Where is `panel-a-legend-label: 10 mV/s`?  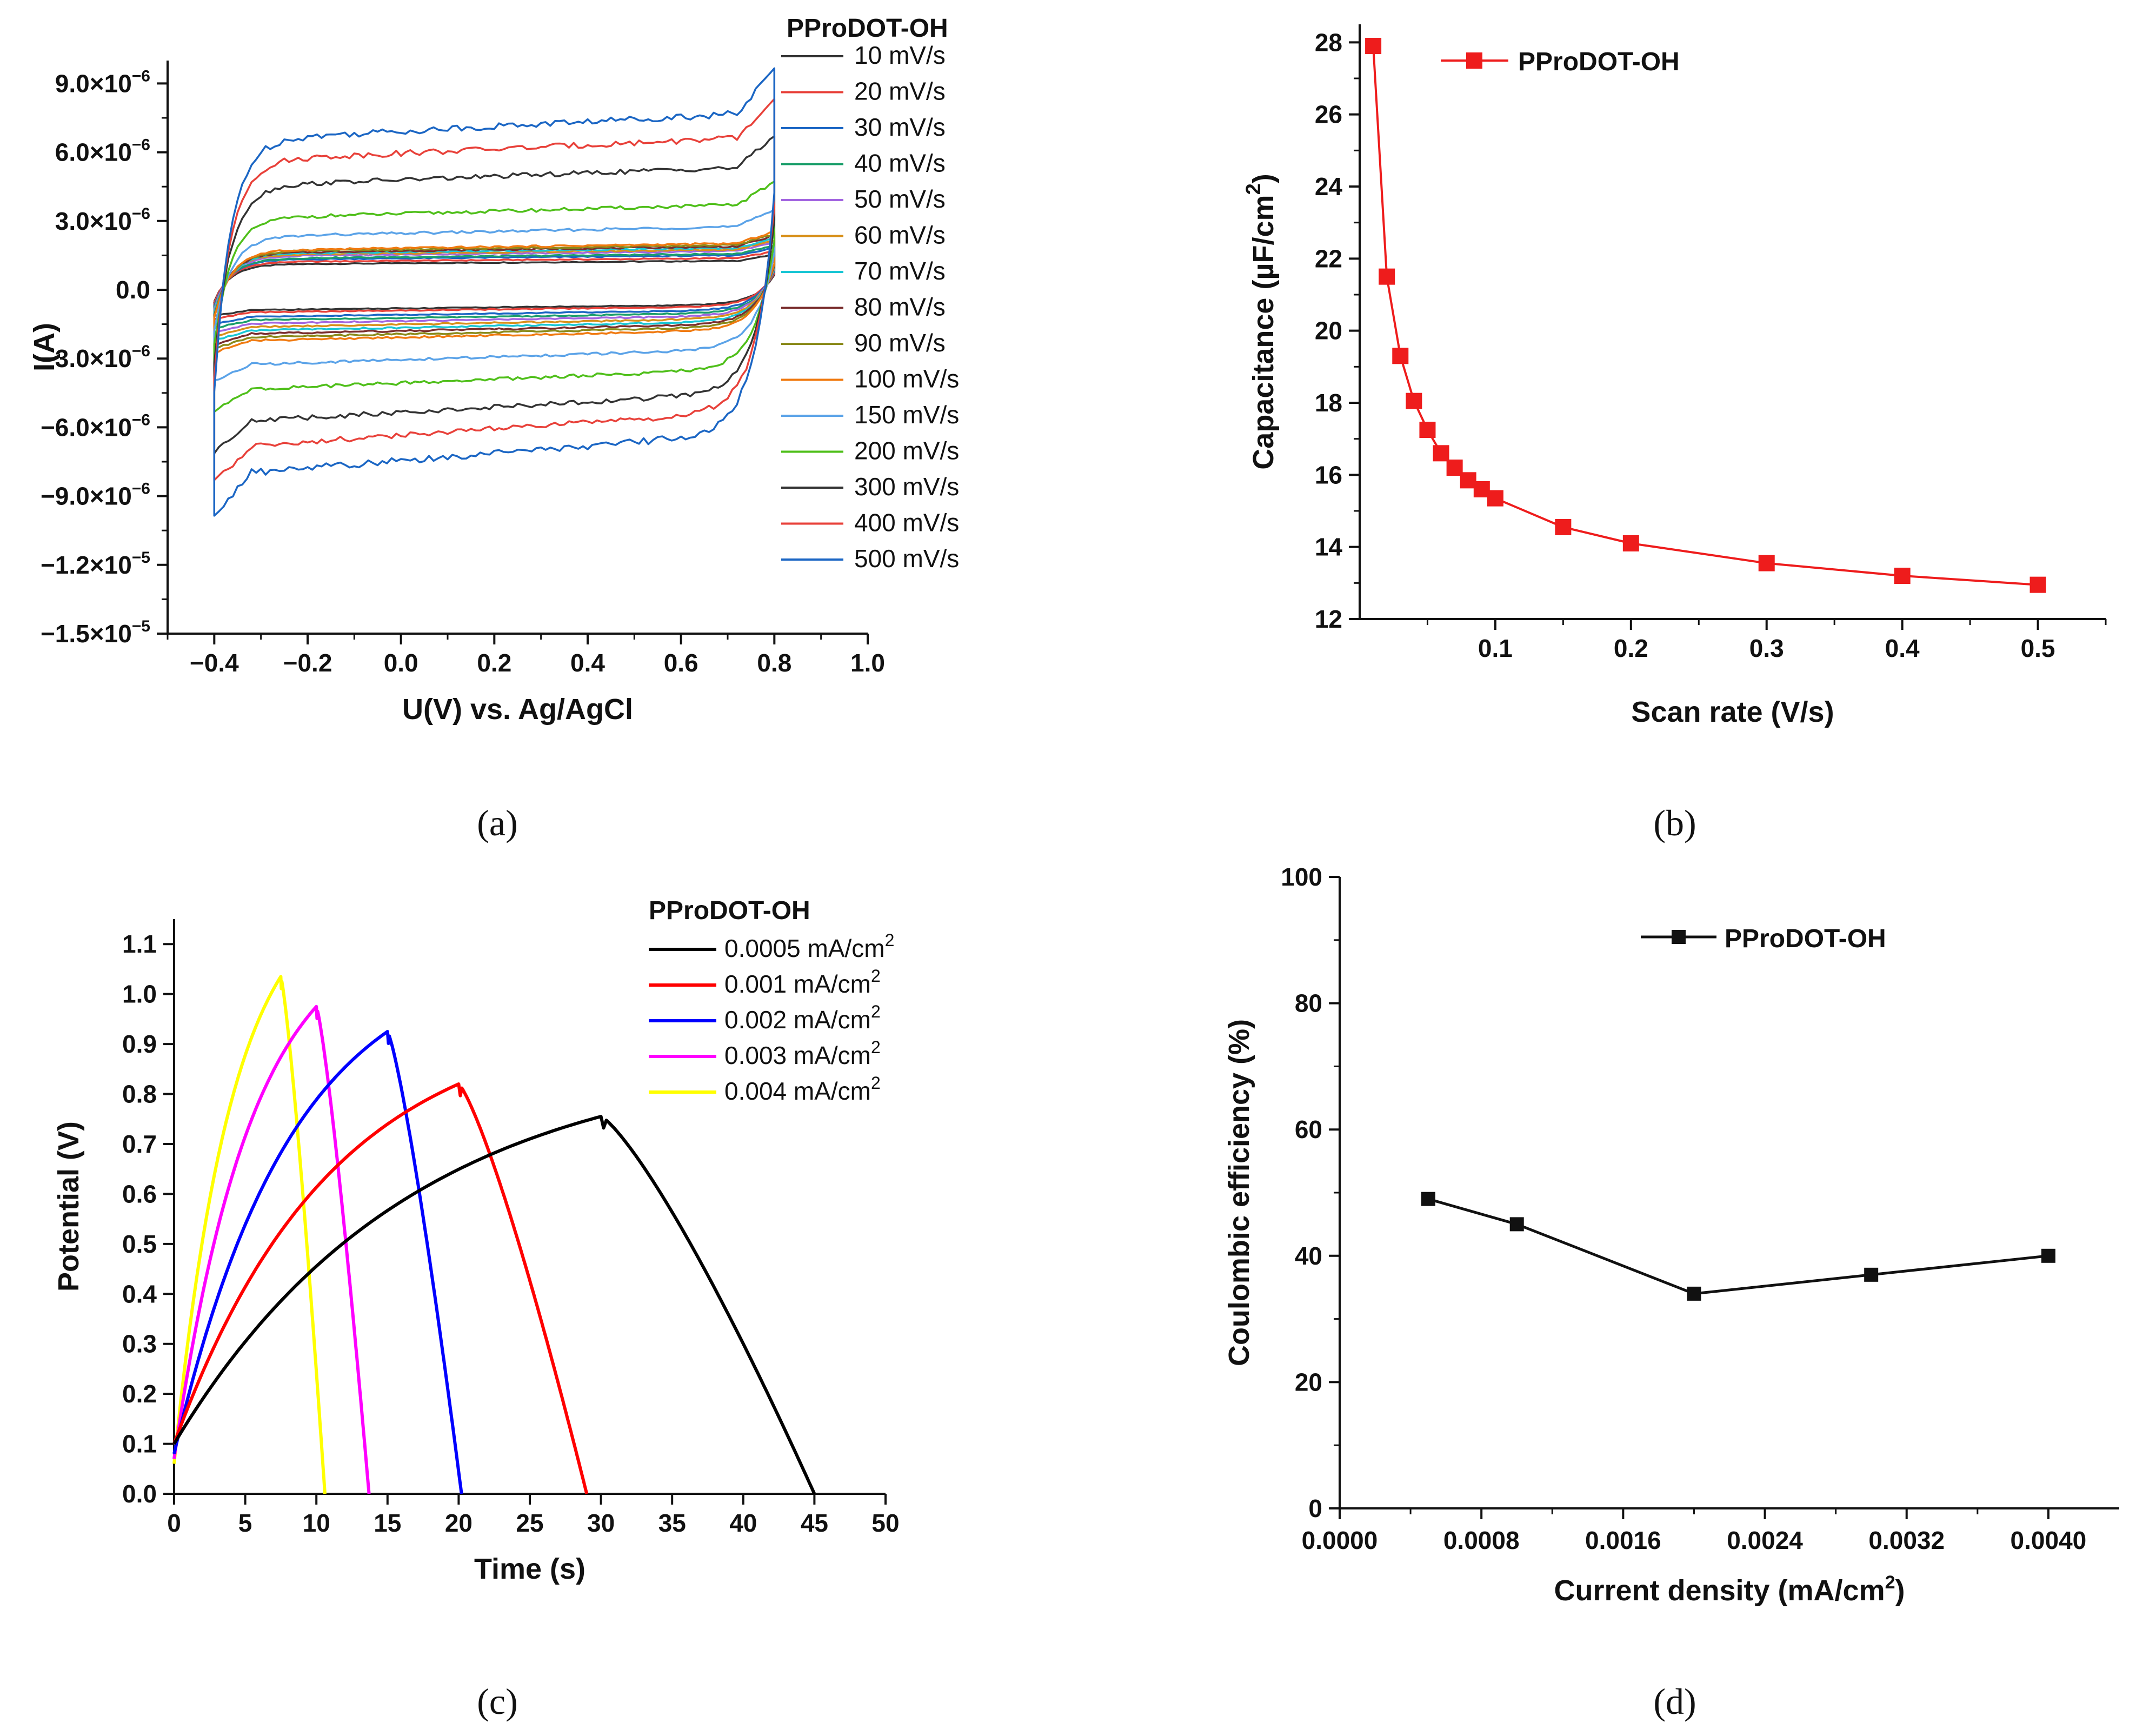 panel-a-legend-label: 10 mV/s is located at coordinates (900, 55).